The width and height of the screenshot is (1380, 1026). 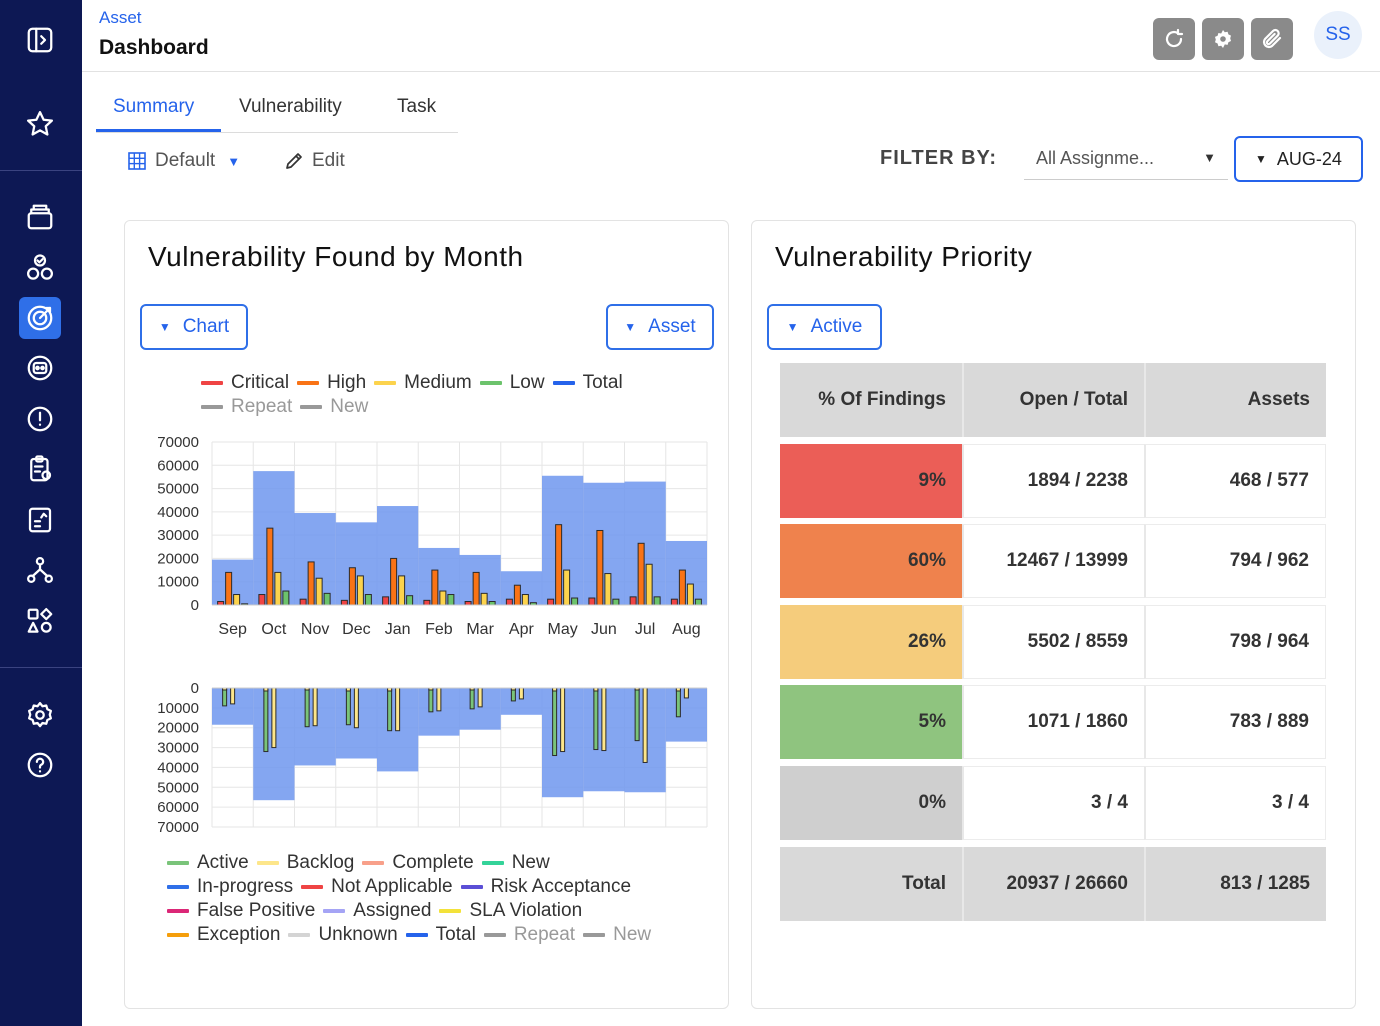 What do you see at coordinates (241, 911) in the screenshot?
I see `legend-item: False Positive` at bounding box center [241, 911].